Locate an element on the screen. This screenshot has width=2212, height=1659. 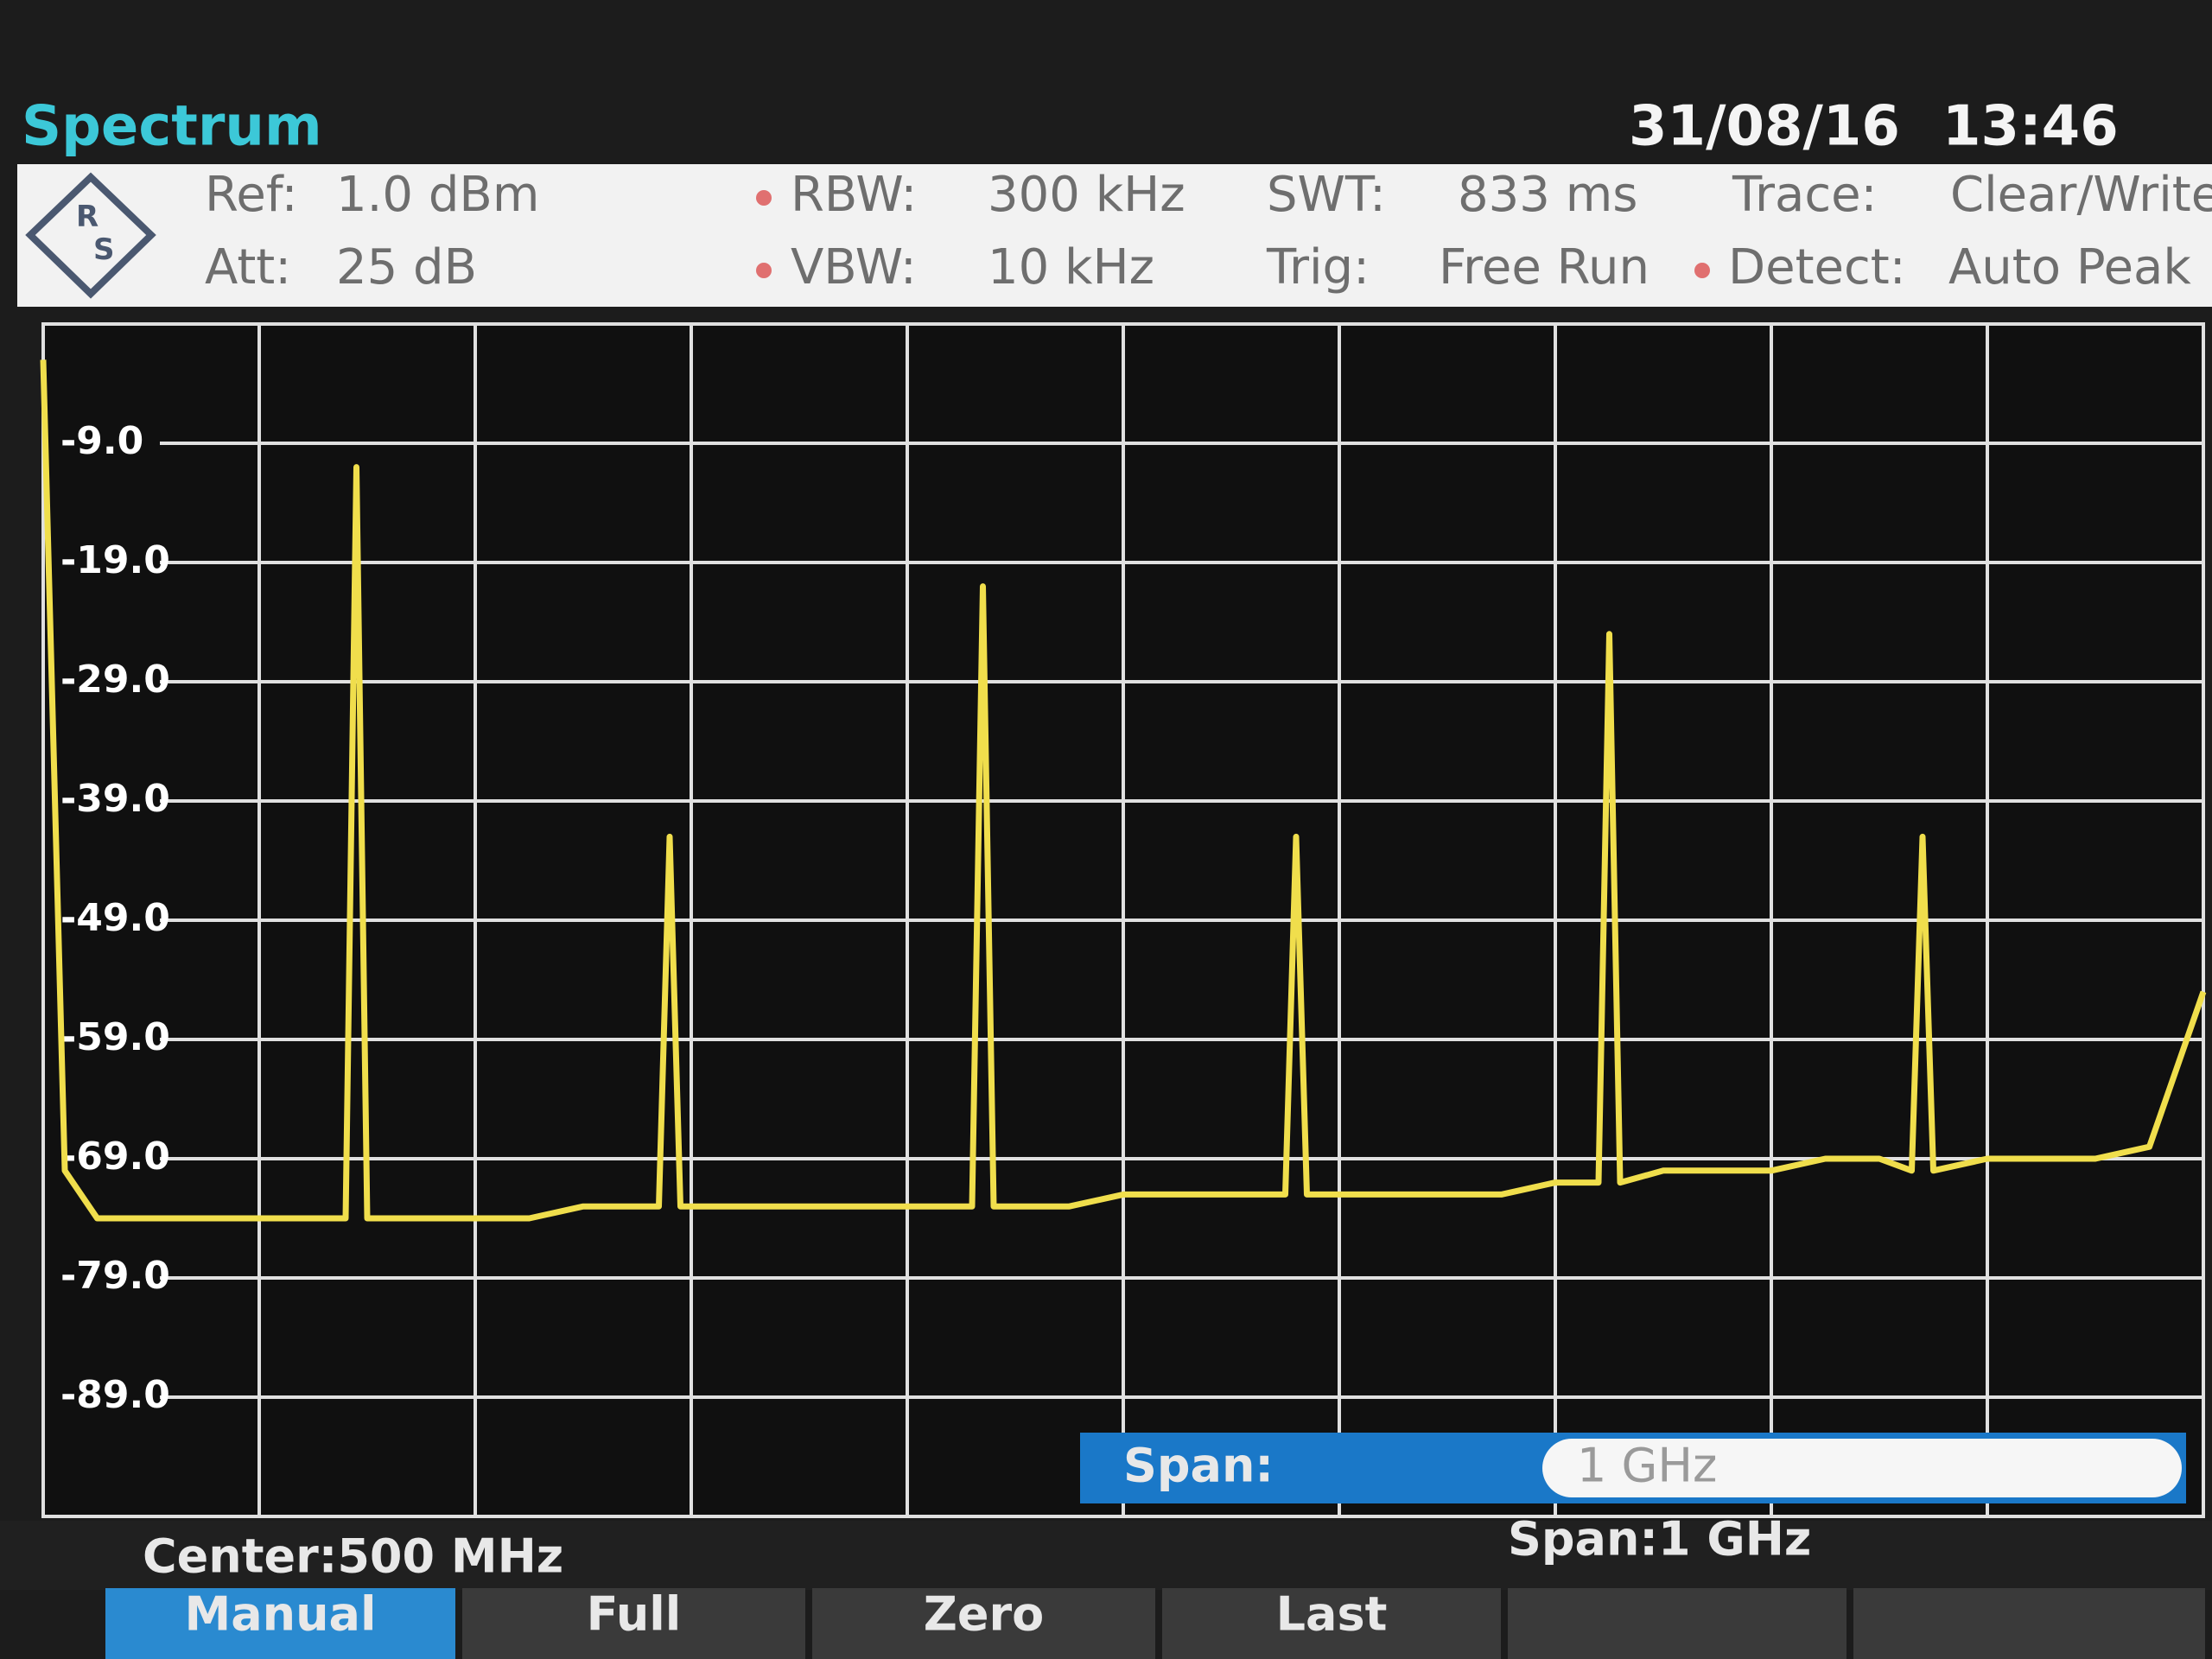
vbw-value: 10 kHz is located at coordinates (1071, 267).